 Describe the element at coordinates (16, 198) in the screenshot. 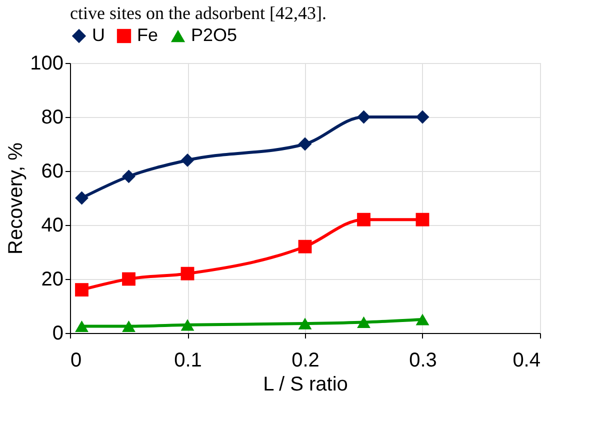

I see `y-axis-title: Recovery, %` at that location.